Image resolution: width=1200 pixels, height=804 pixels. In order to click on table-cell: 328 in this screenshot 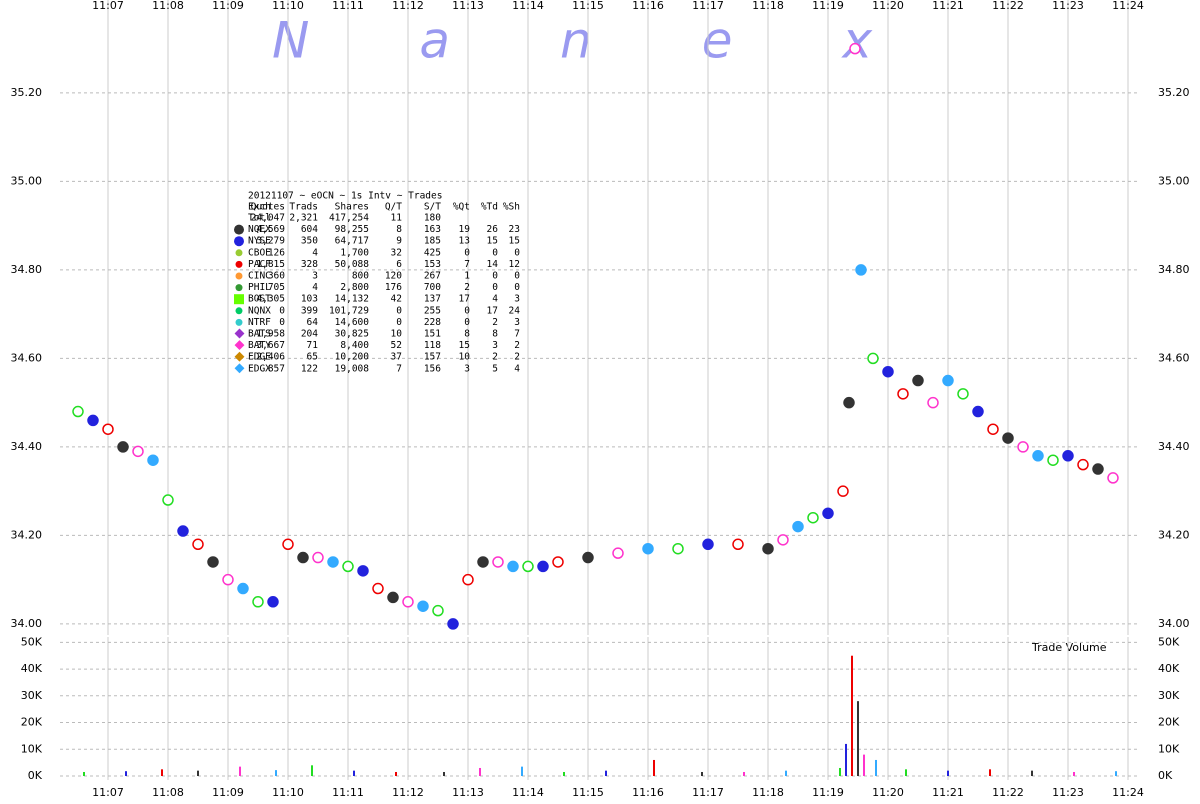, I will do `click(309, 264)`.